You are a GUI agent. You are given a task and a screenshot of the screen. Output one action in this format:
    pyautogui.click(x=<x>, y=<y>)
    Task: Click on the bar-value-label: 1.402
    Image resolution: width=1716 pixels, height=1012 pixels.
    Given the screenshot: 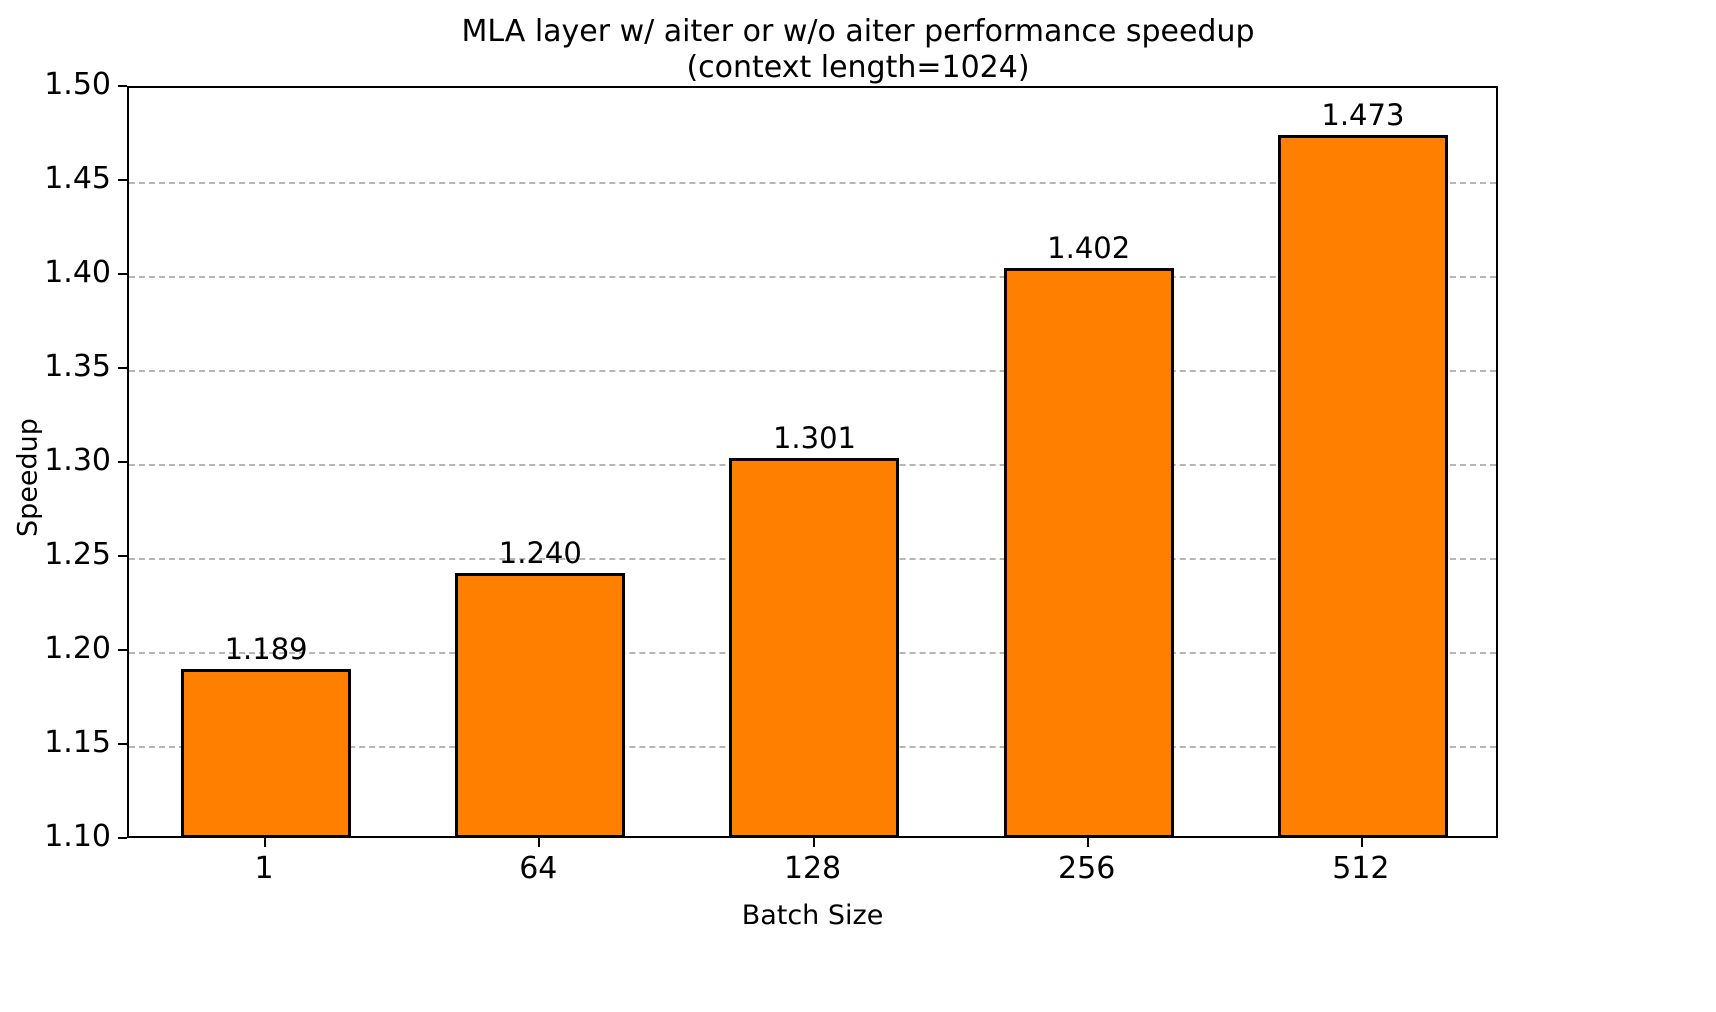 What is the action you would take?
    pyautogui.click(x=1089, y=248)
    